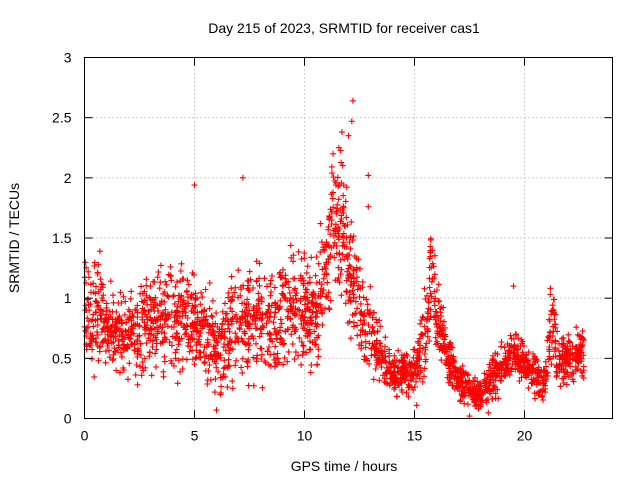  I want to click on y-tick-label: 1, so click(68, 298).